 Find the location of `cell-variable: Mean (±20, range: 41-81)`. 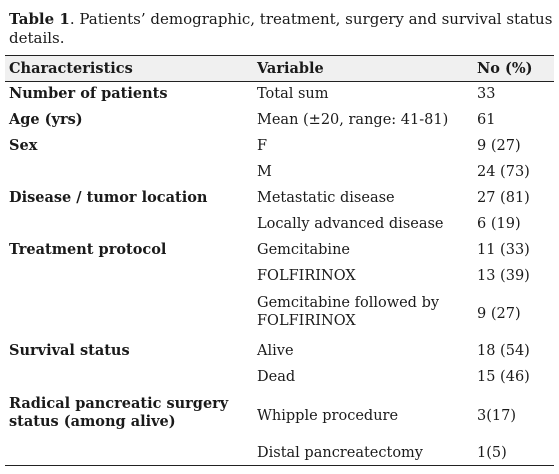

cell-variable: Mean (±20, range: 41-81) is located at coordinates (353, 119).